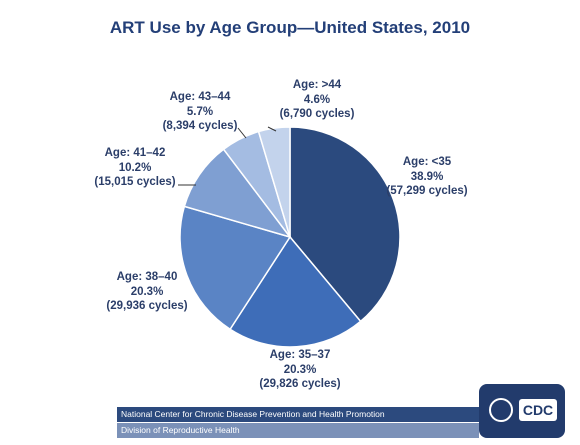 Image resolution: width=580 pixels, height=445 pixels. I want to click on label-41-42: Age: 41–42 10.2% (15,015 cycles), so click(135, 168).